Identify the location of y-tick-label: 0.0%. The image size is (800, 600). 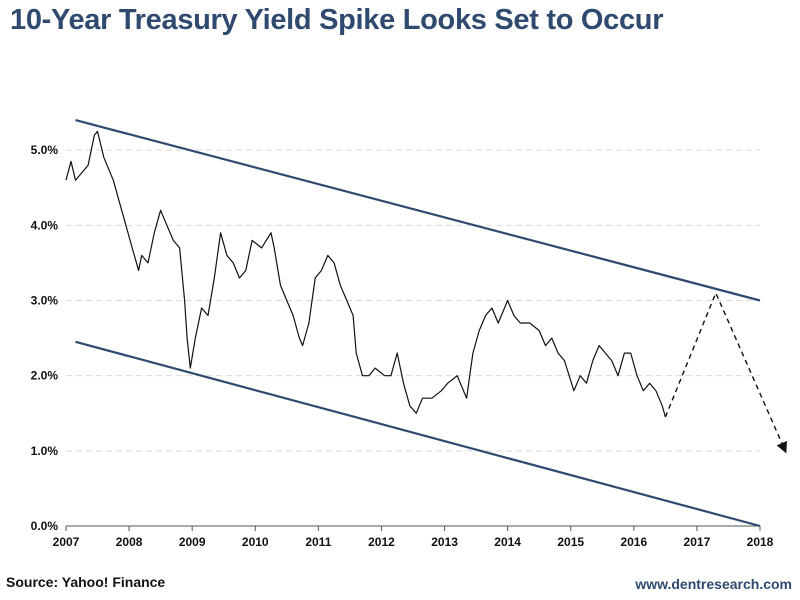
(45, 526).